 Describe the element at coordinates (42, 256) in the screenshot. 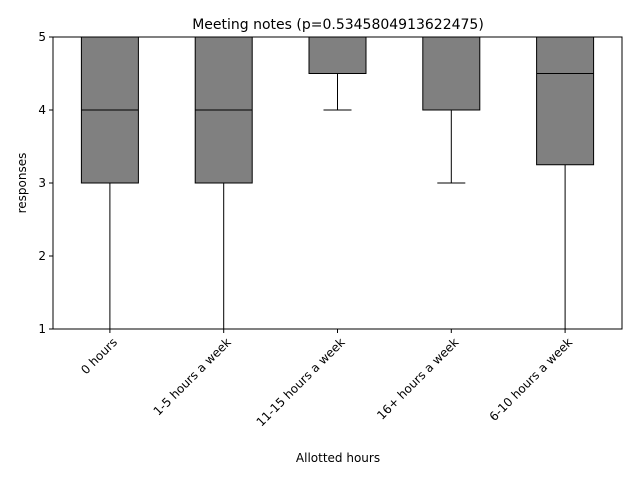

I see `y-tick-label: 2` at that location.